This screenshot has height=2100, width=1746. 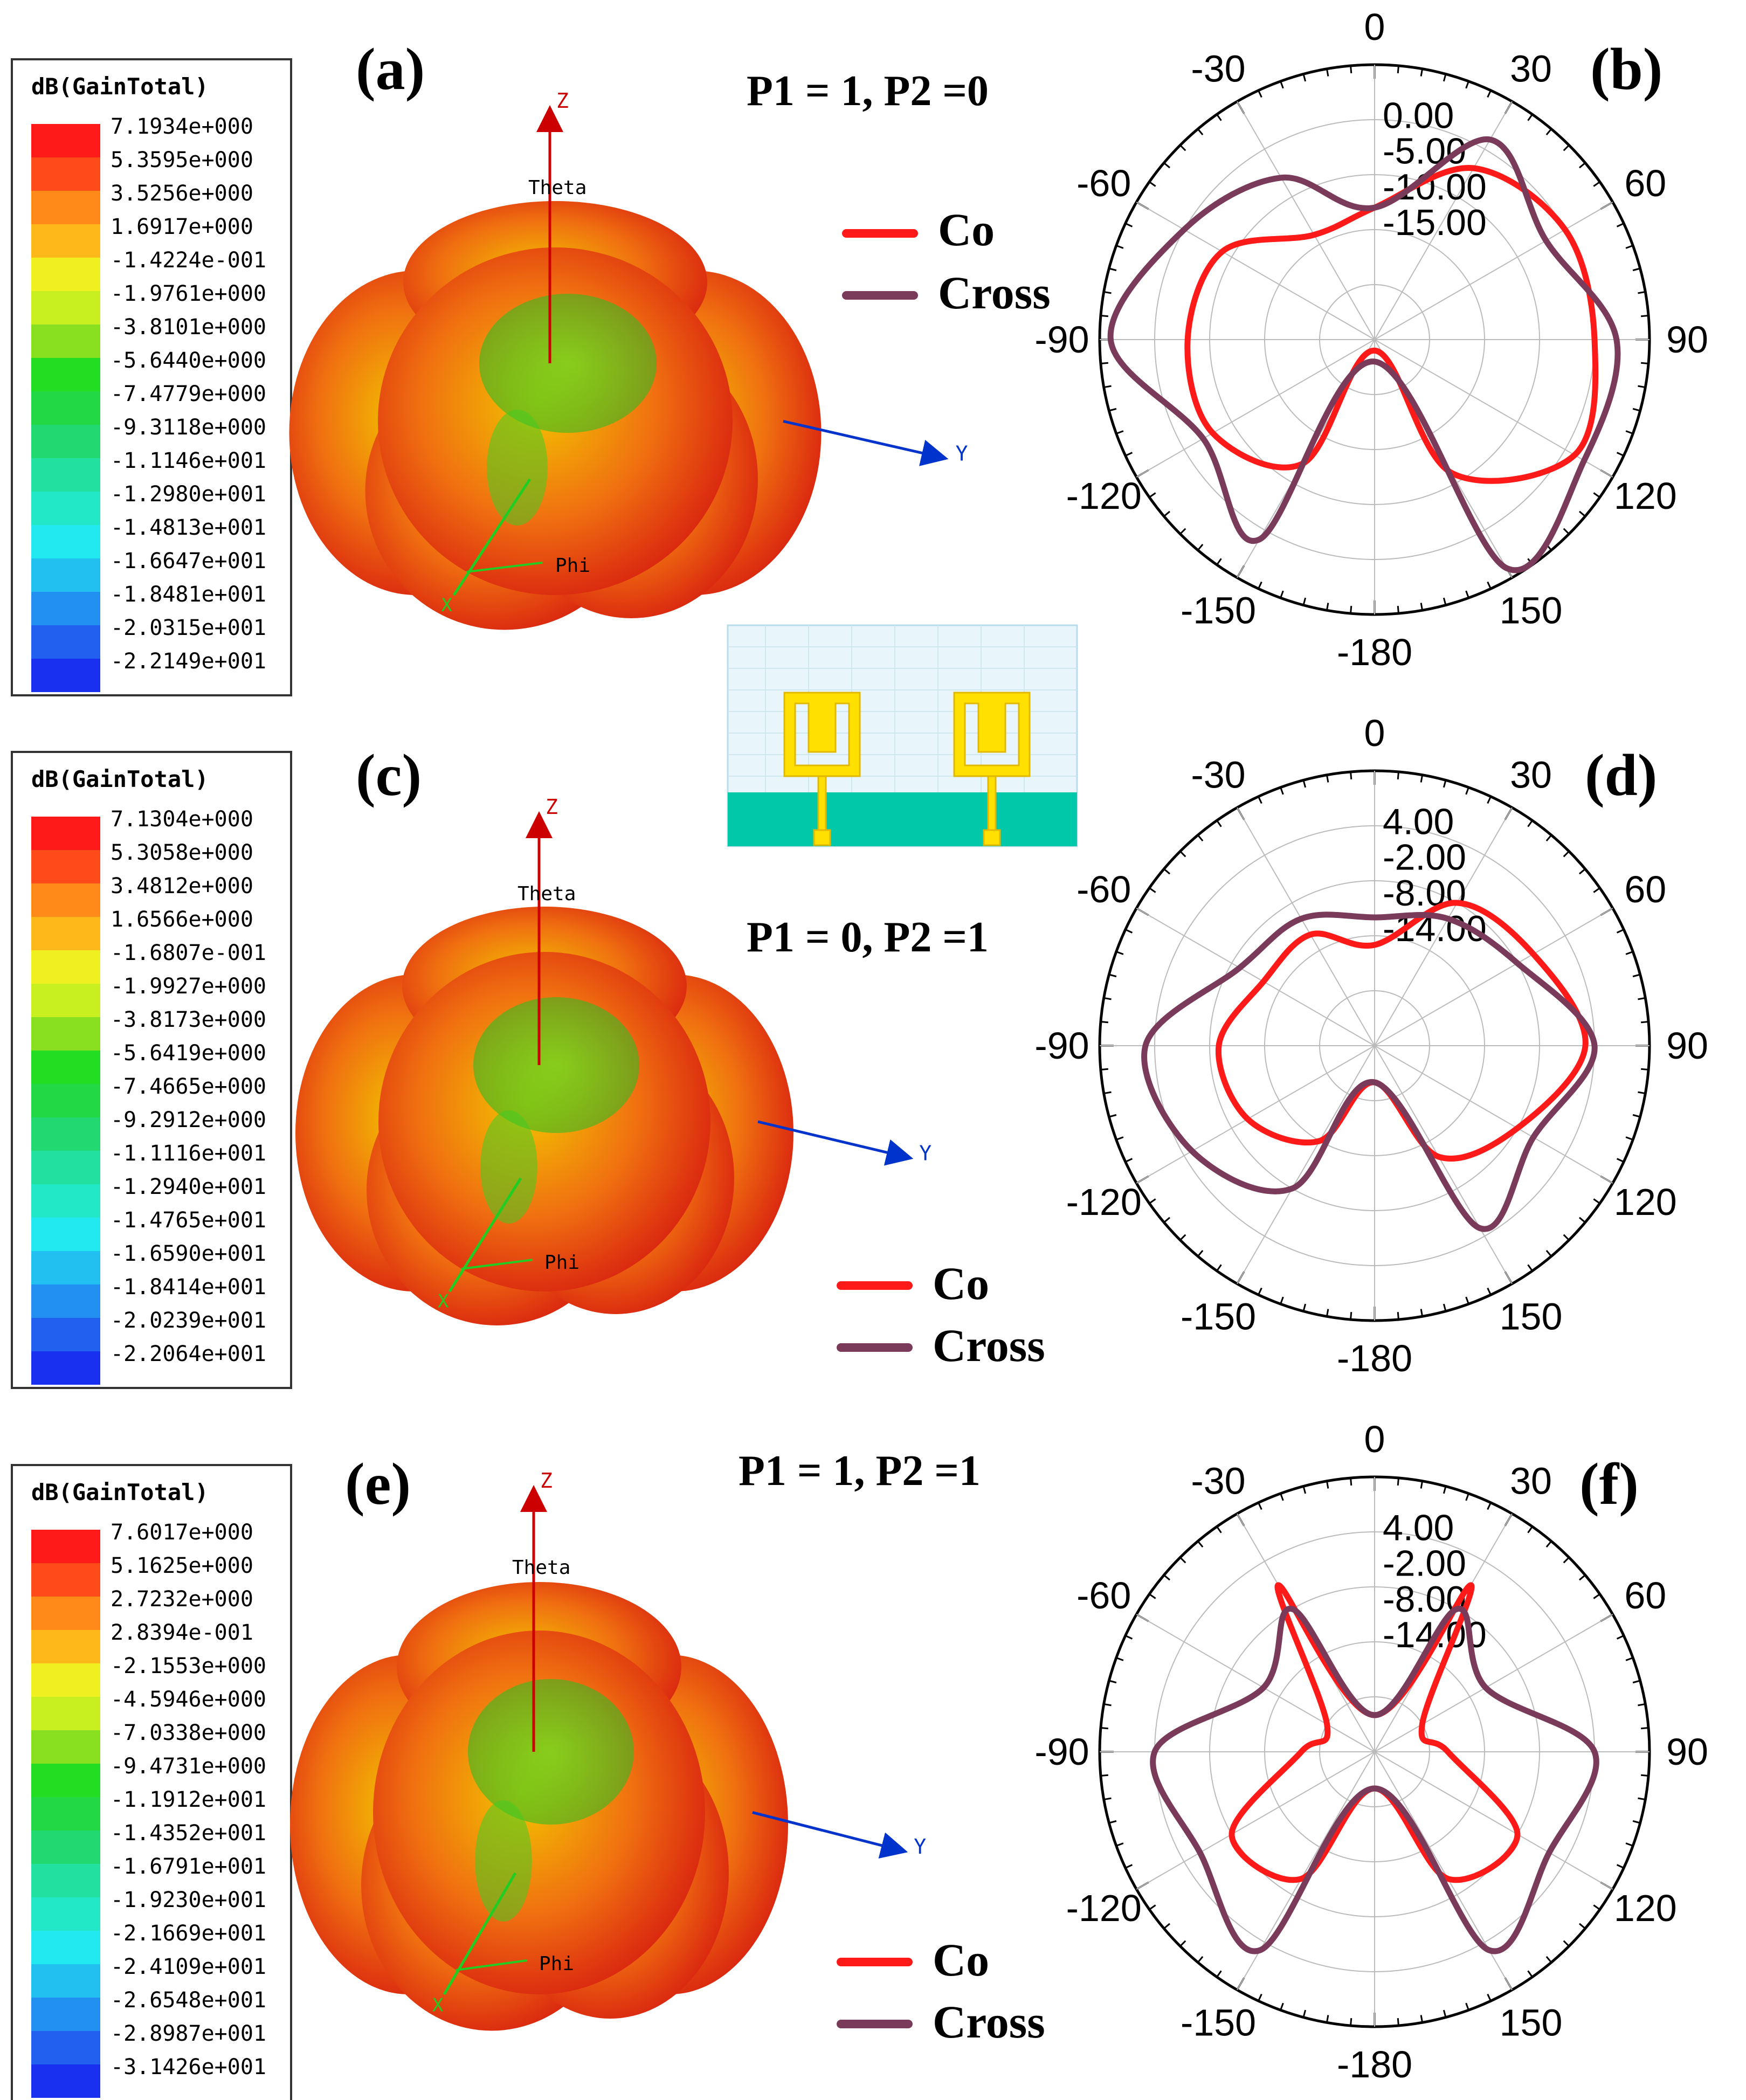 I want to click on legend-level: -1.6647e+001, so click(x=188, y=561).